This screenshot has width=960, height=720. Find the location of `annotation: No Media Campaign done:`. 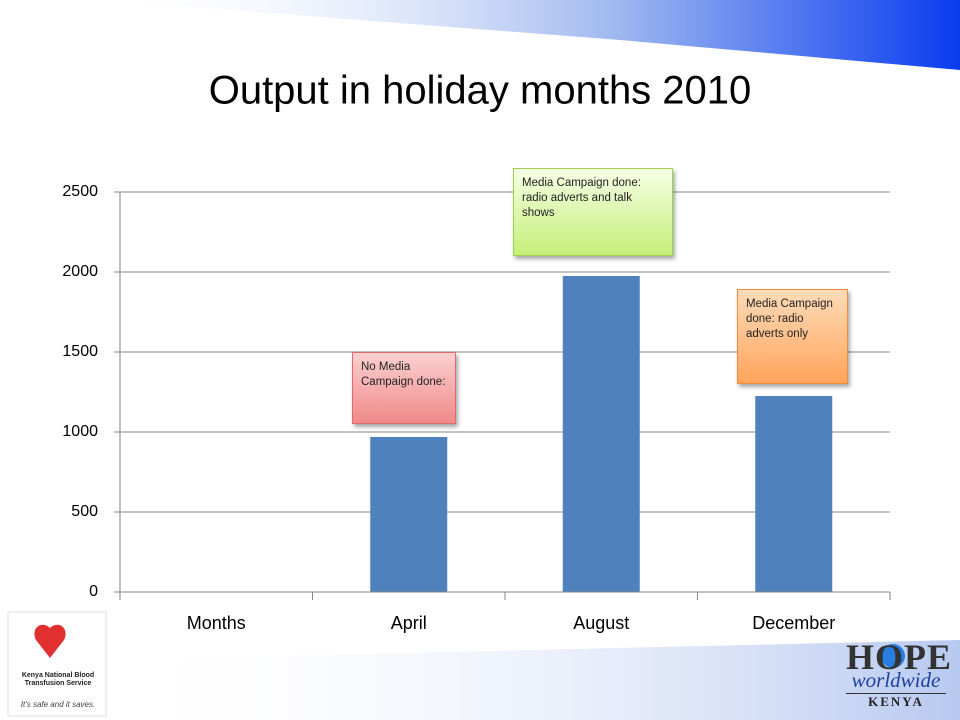

annotation: No Media Campaign done: is located at coordinates (404, 388).